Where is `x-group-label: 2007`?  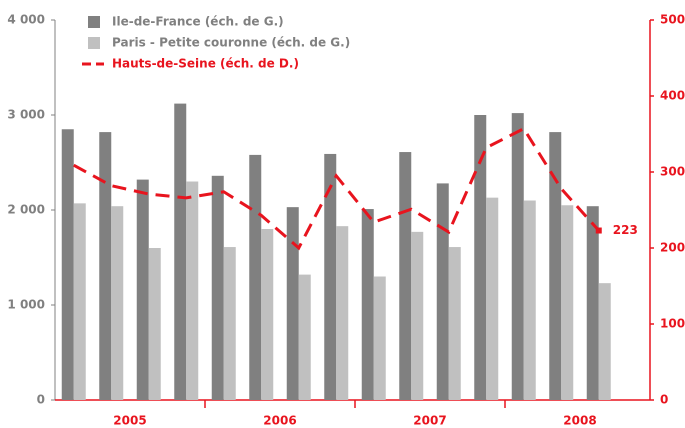 x-group-label: 2007 is located at coordinates (429, 421).